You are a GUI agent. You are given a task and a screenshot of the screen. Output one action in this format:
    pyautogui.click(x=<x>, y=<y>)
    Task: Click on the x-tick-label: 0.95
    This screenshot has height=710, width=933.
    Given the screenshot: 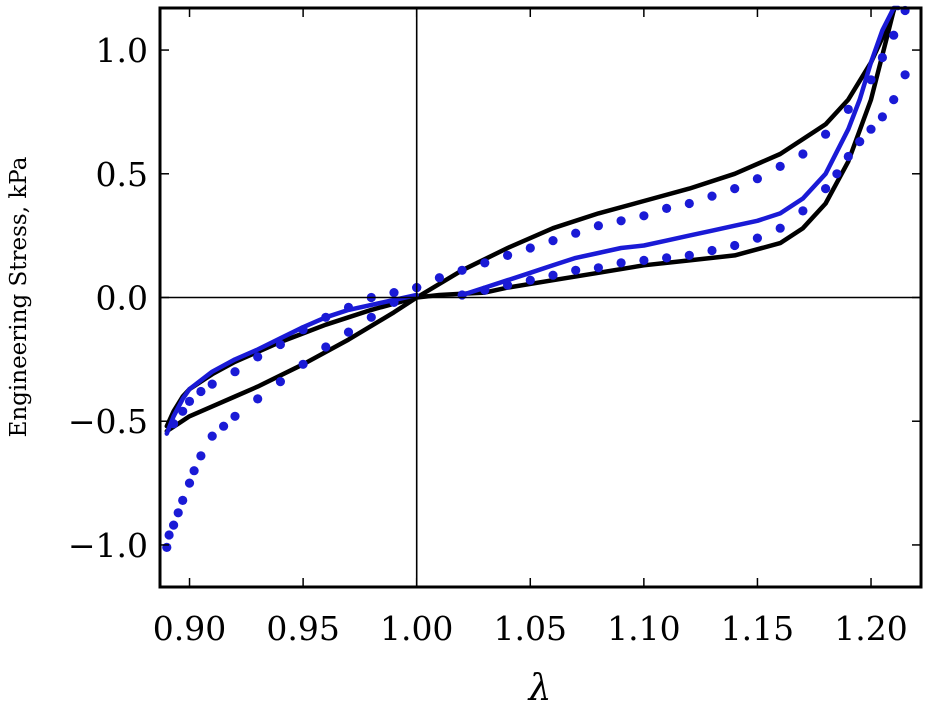 What is the action you would take?
    pyautogui.click(x=302, y=628)
    